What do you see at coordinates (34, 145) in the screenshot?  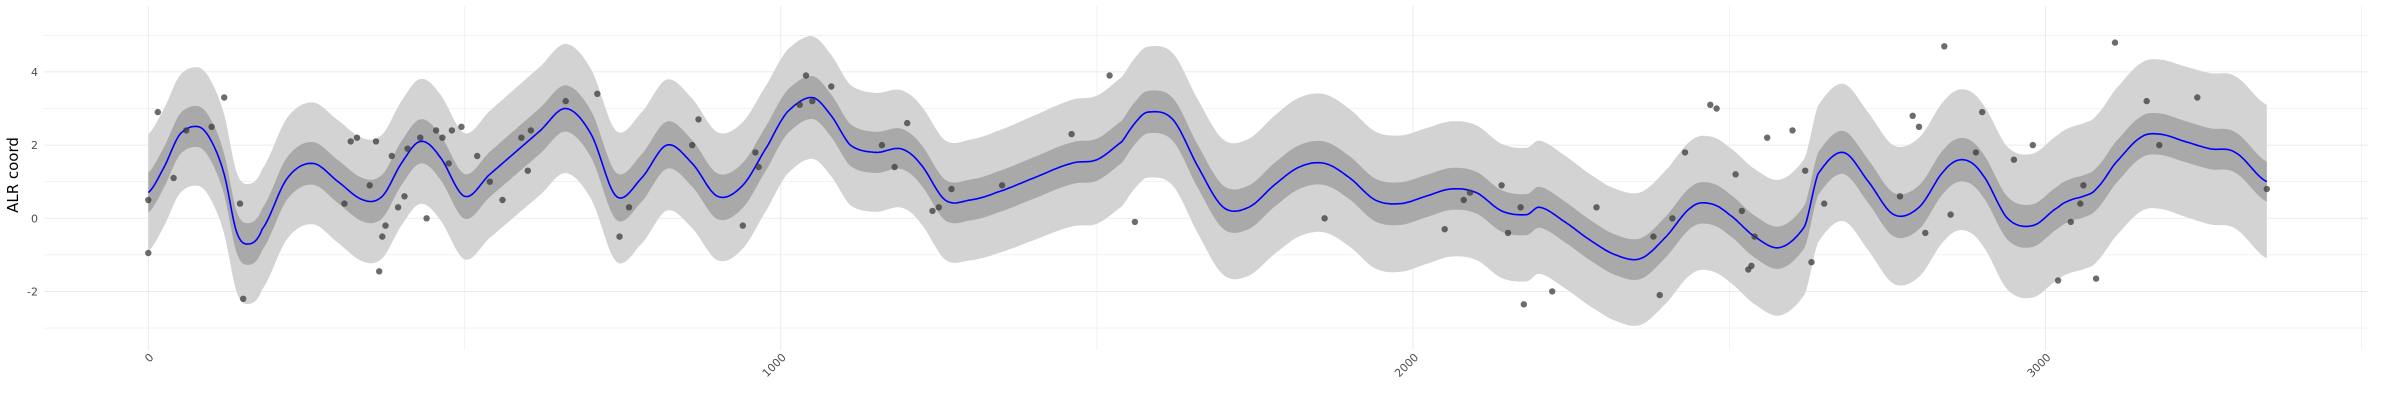 I see `y-tick-label: 2` at bounding box center [34, 145].